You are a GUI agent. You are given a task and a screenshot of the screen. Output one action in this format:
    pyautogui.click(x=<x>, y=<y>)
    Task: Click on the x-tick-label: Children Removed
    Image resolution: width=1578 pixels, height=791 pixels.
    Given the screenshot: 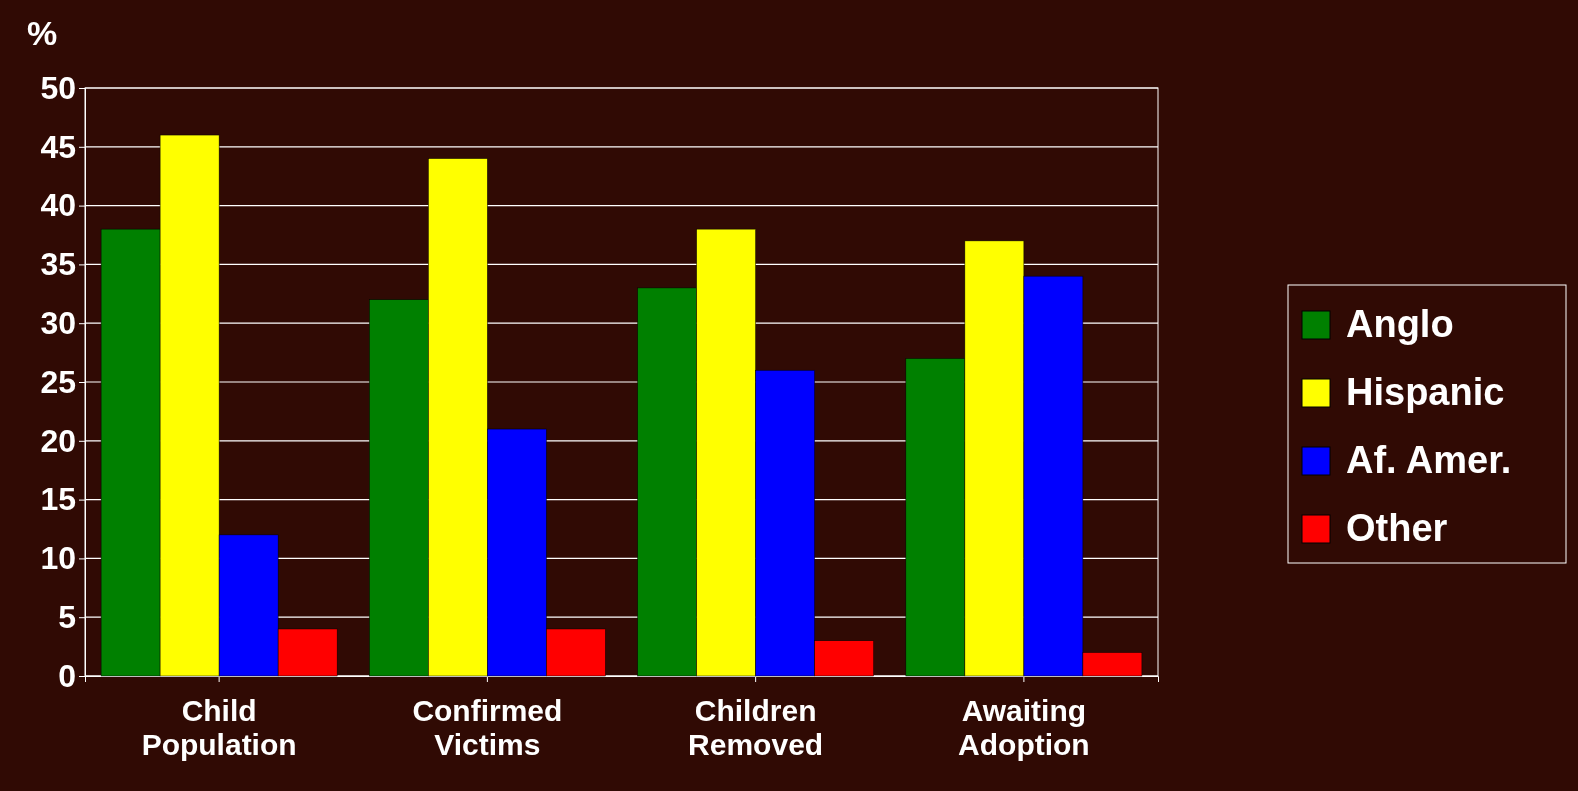 What is the action you would take?
    pyautogui.click(x=756, y=727)
    